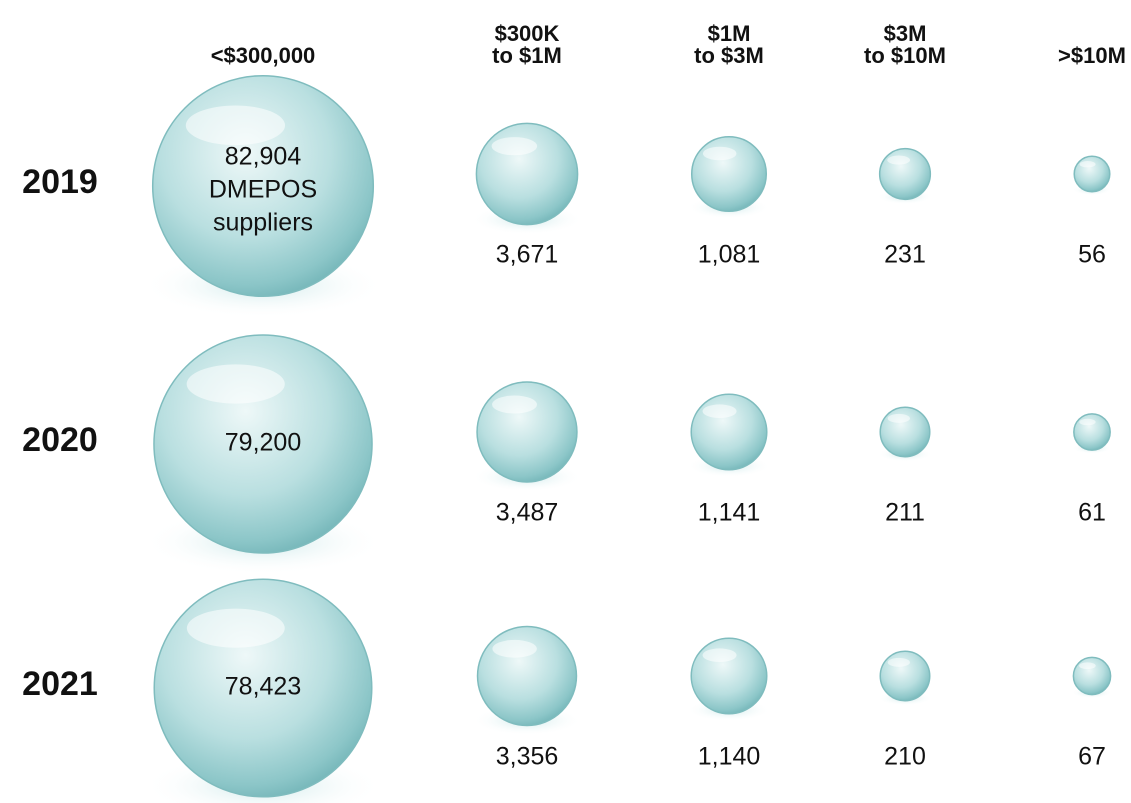 This screenshot has width=1131, height=803. I want to click on column-header: $300K, so click(527, 33).